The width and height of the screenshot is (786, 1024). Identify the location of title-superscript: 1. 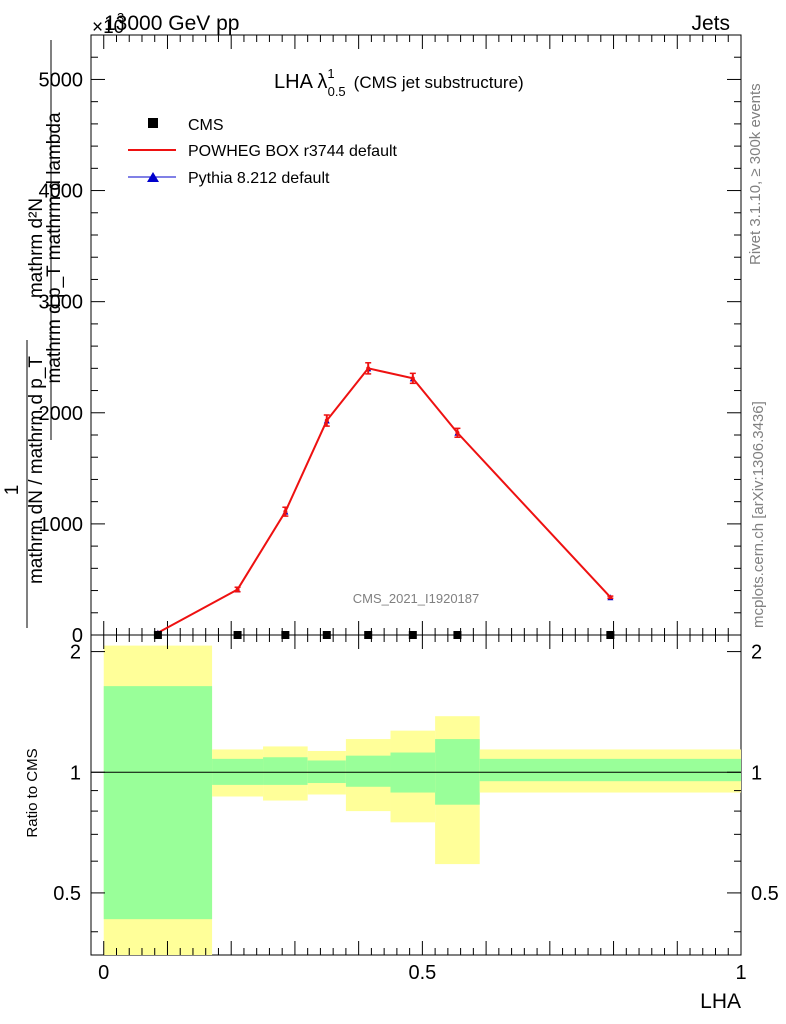
(330, 73).